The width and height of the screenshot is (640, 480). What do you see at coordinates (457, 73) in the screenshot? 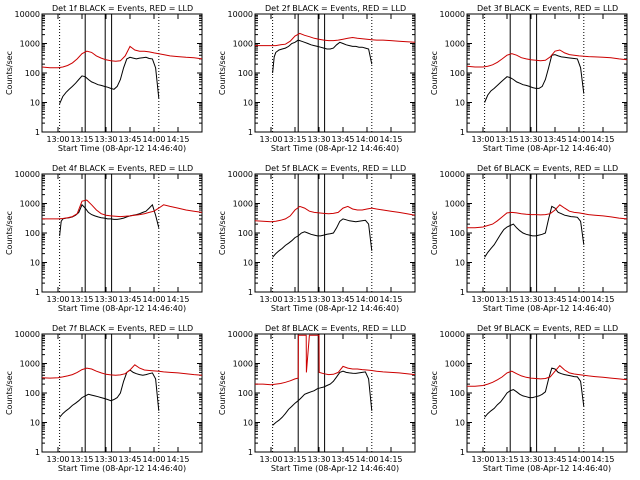
I see `panel-3-ytick-label: 100` at bounding box center [457, 73].